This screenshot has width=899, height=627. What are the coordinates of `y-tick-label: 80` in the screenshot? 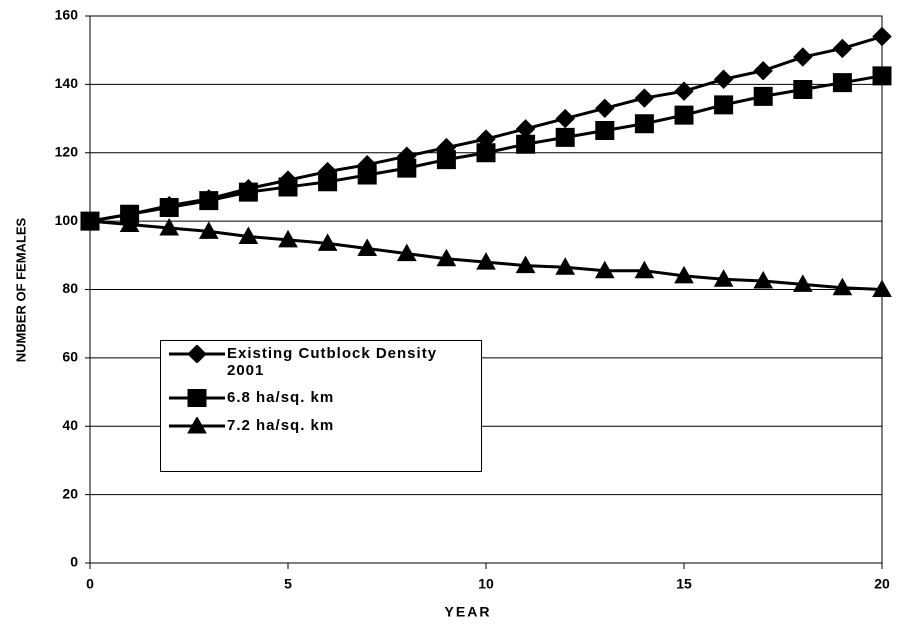 It's located at (70, 288).